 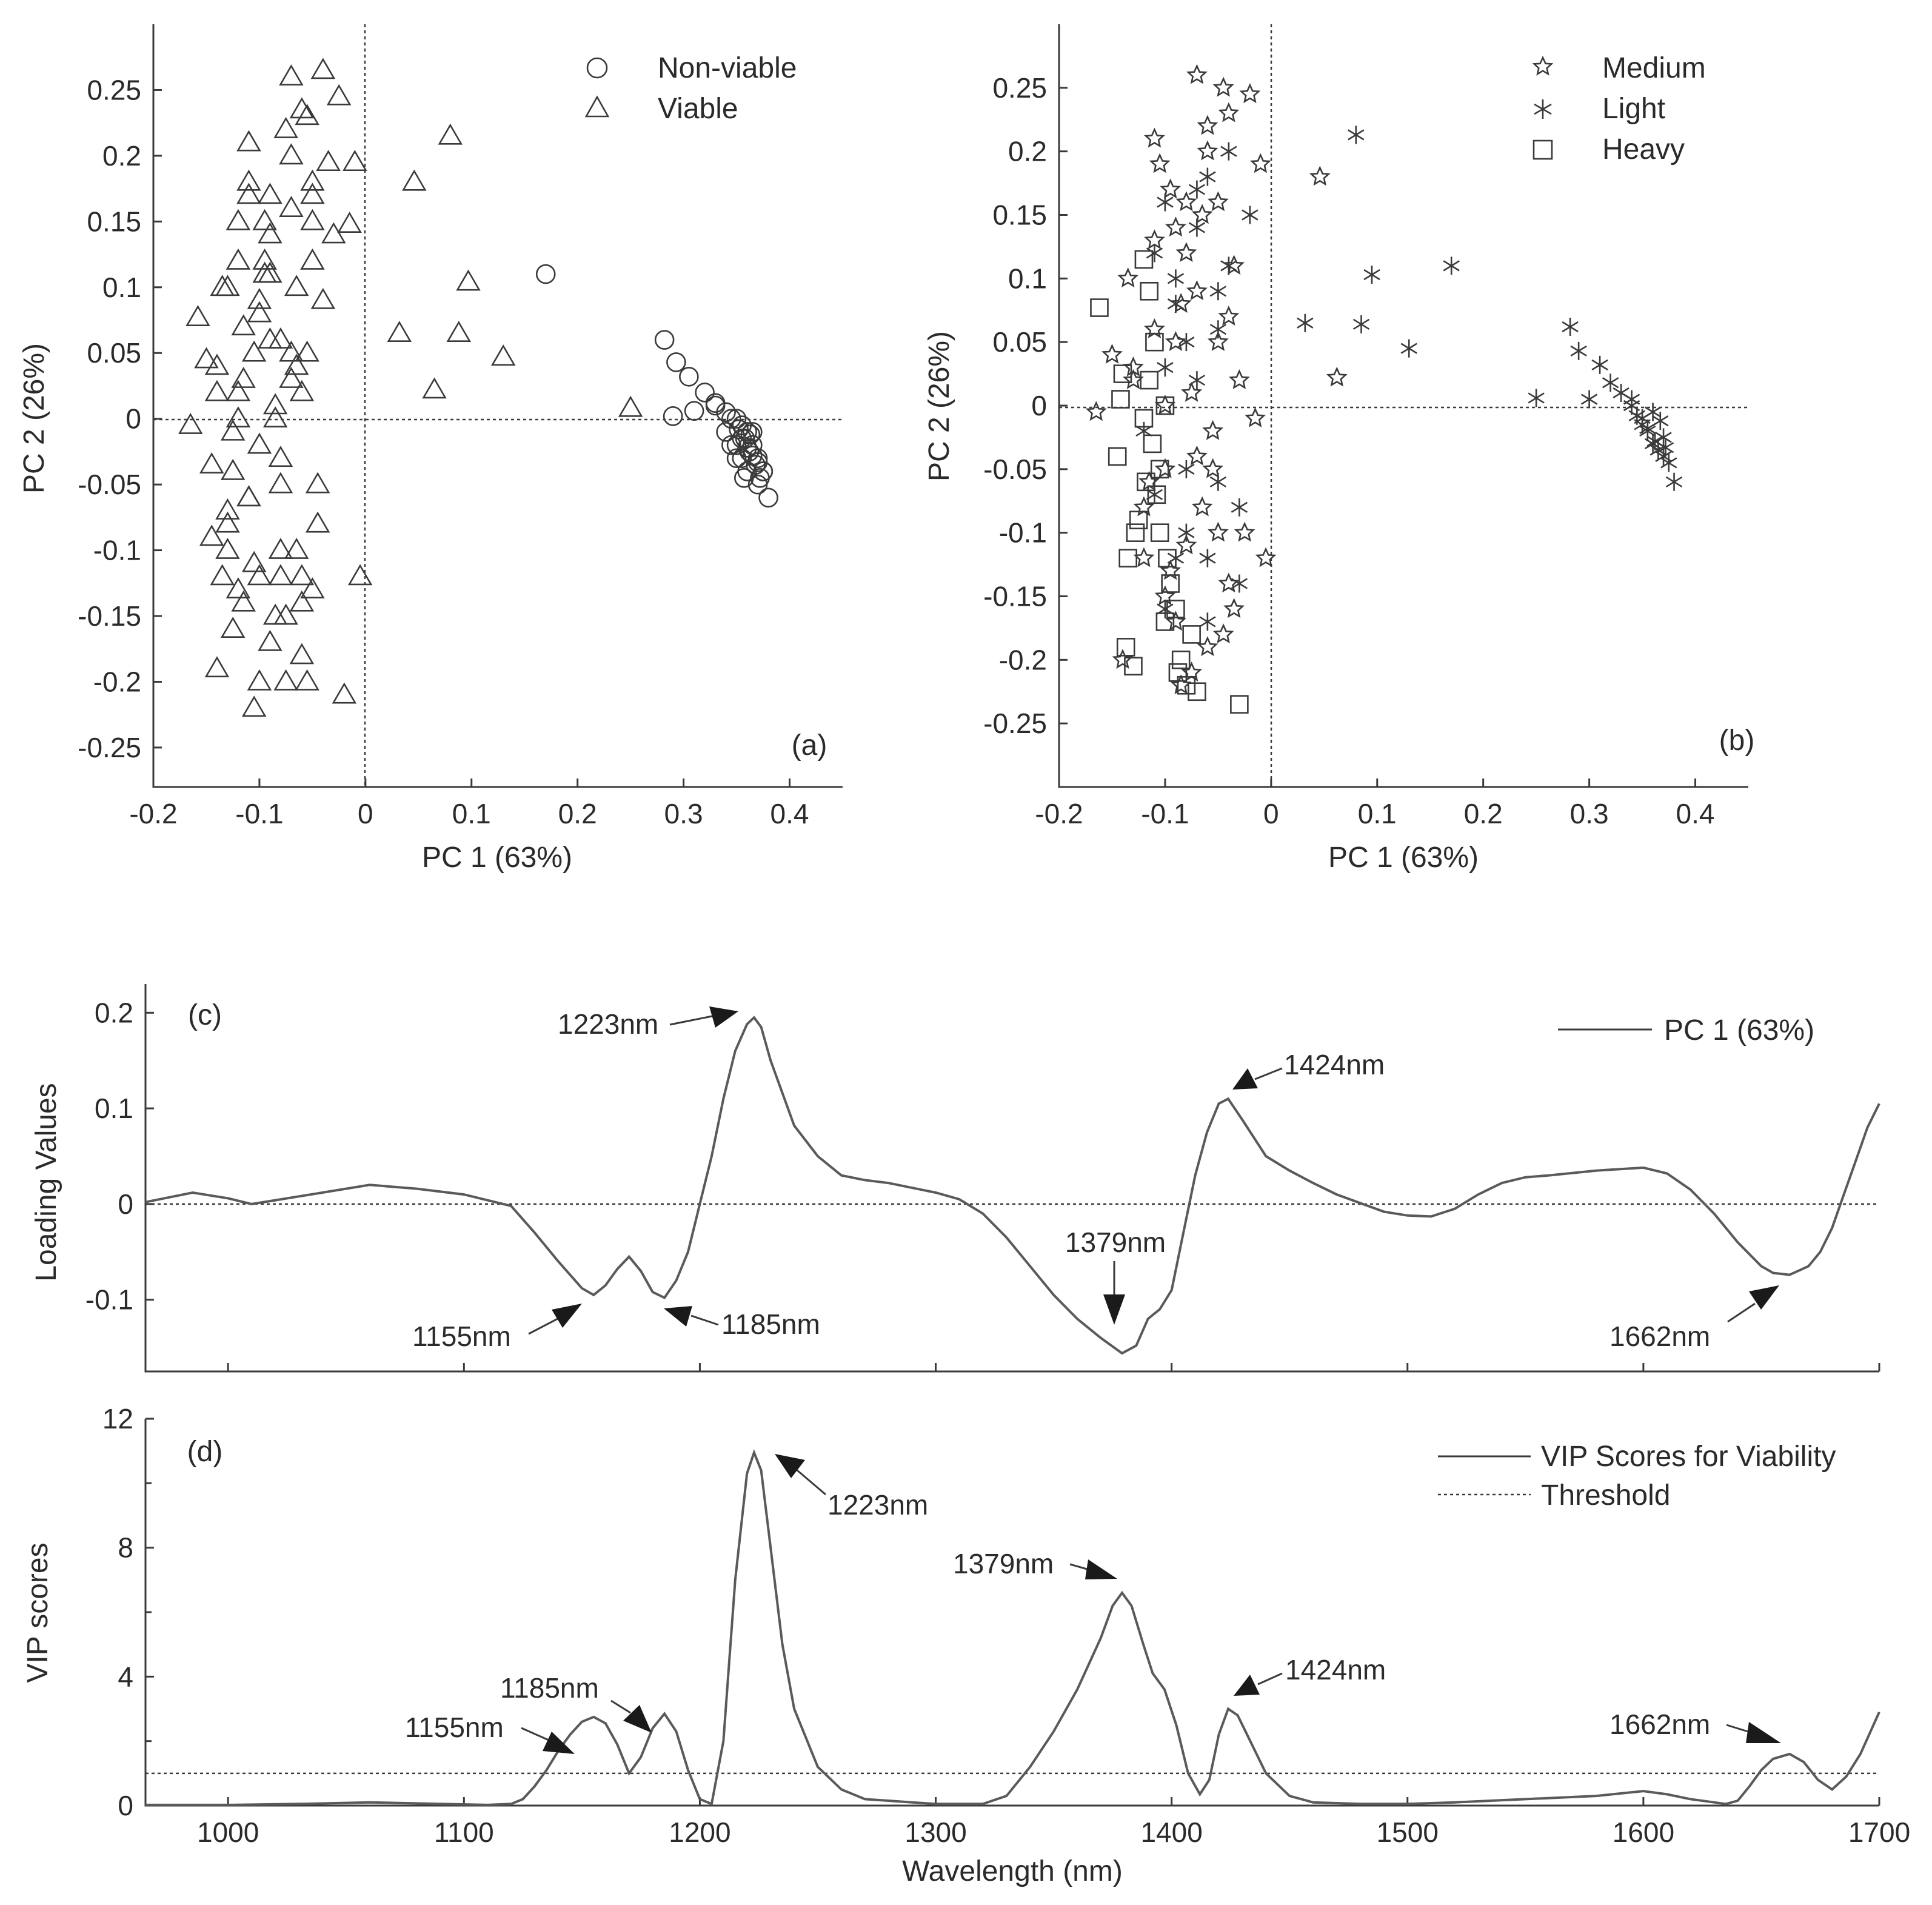 I want to click on y-tick-label: -0.15, so click(x=109, y=616).